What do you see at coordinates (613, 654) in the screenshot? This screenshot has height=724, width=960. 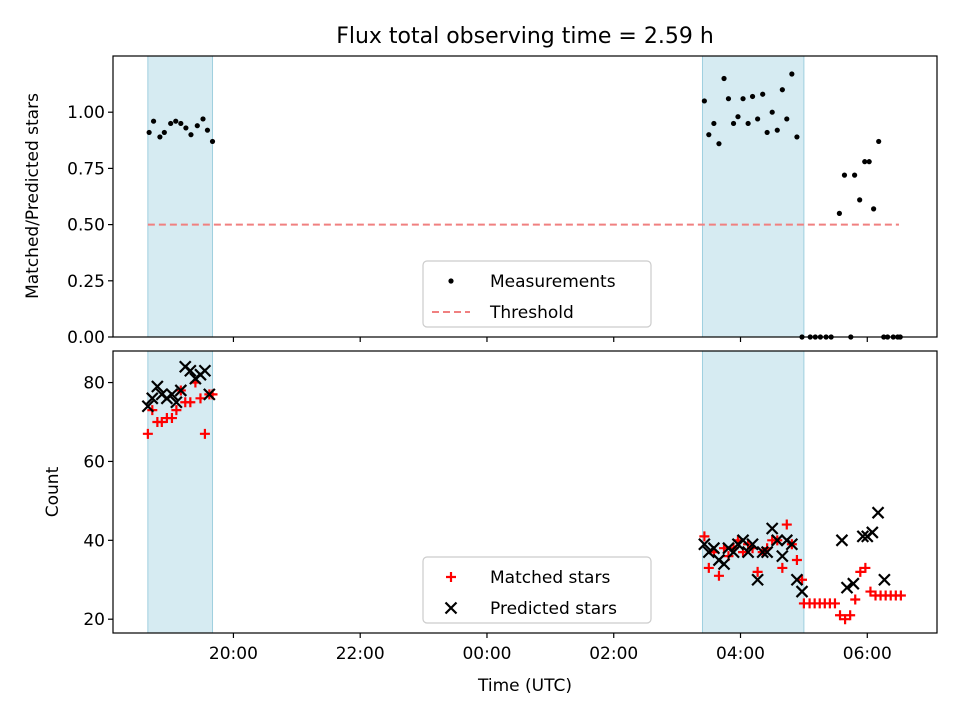 I see `x-tick-label: 02:00` at bounding box center [613, 654].